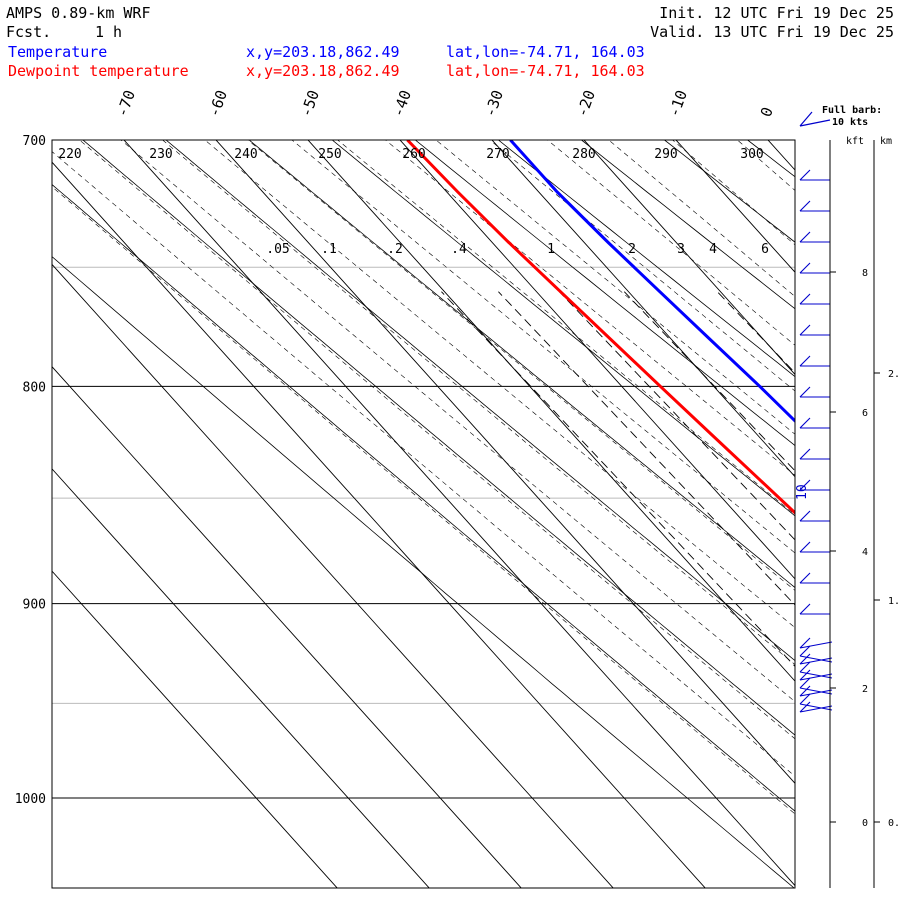 The height and width of the screenshot is (900, 900). What do you see at coordinates (497, 154) in the screenshot?
I see `dry-adiabat-label: 270` at bounding box center [497, 154].